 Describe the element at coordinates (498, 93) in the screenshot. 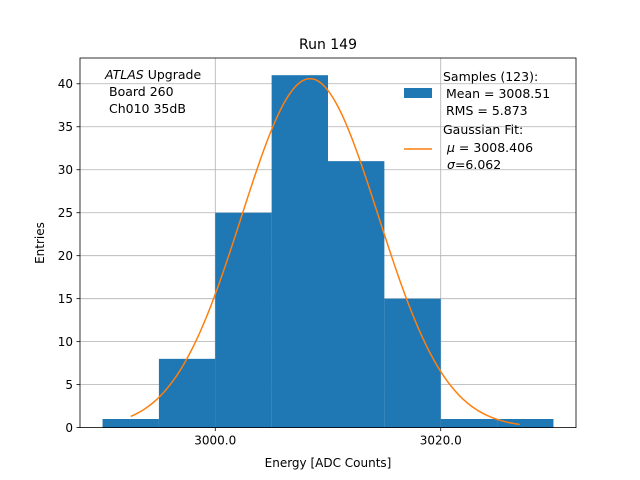

I see `legend-samples-mean: Mean = 3008.51` at that location.